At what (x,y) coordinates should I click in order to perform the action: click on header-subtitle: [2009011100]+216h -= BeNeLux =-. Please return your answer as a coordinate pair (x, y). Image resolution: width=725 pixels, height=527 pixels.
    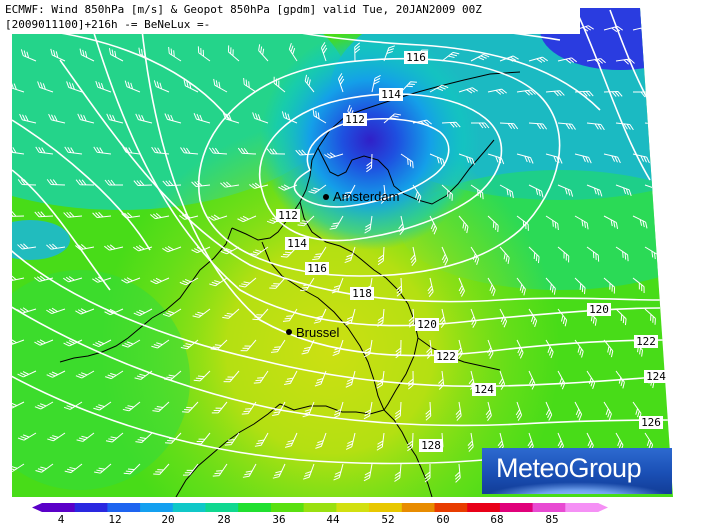
    Looking at the image, I should click on (108, 24).